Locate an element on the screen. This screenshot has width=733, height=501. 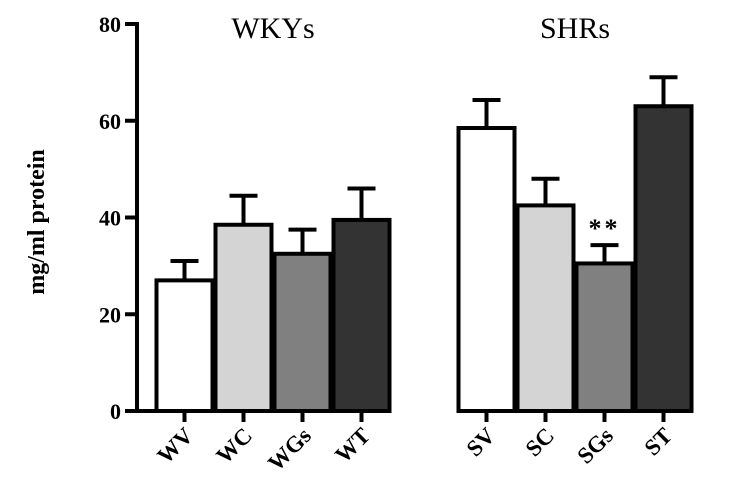
group-label: WKYs is located at coordinates (272, 28).